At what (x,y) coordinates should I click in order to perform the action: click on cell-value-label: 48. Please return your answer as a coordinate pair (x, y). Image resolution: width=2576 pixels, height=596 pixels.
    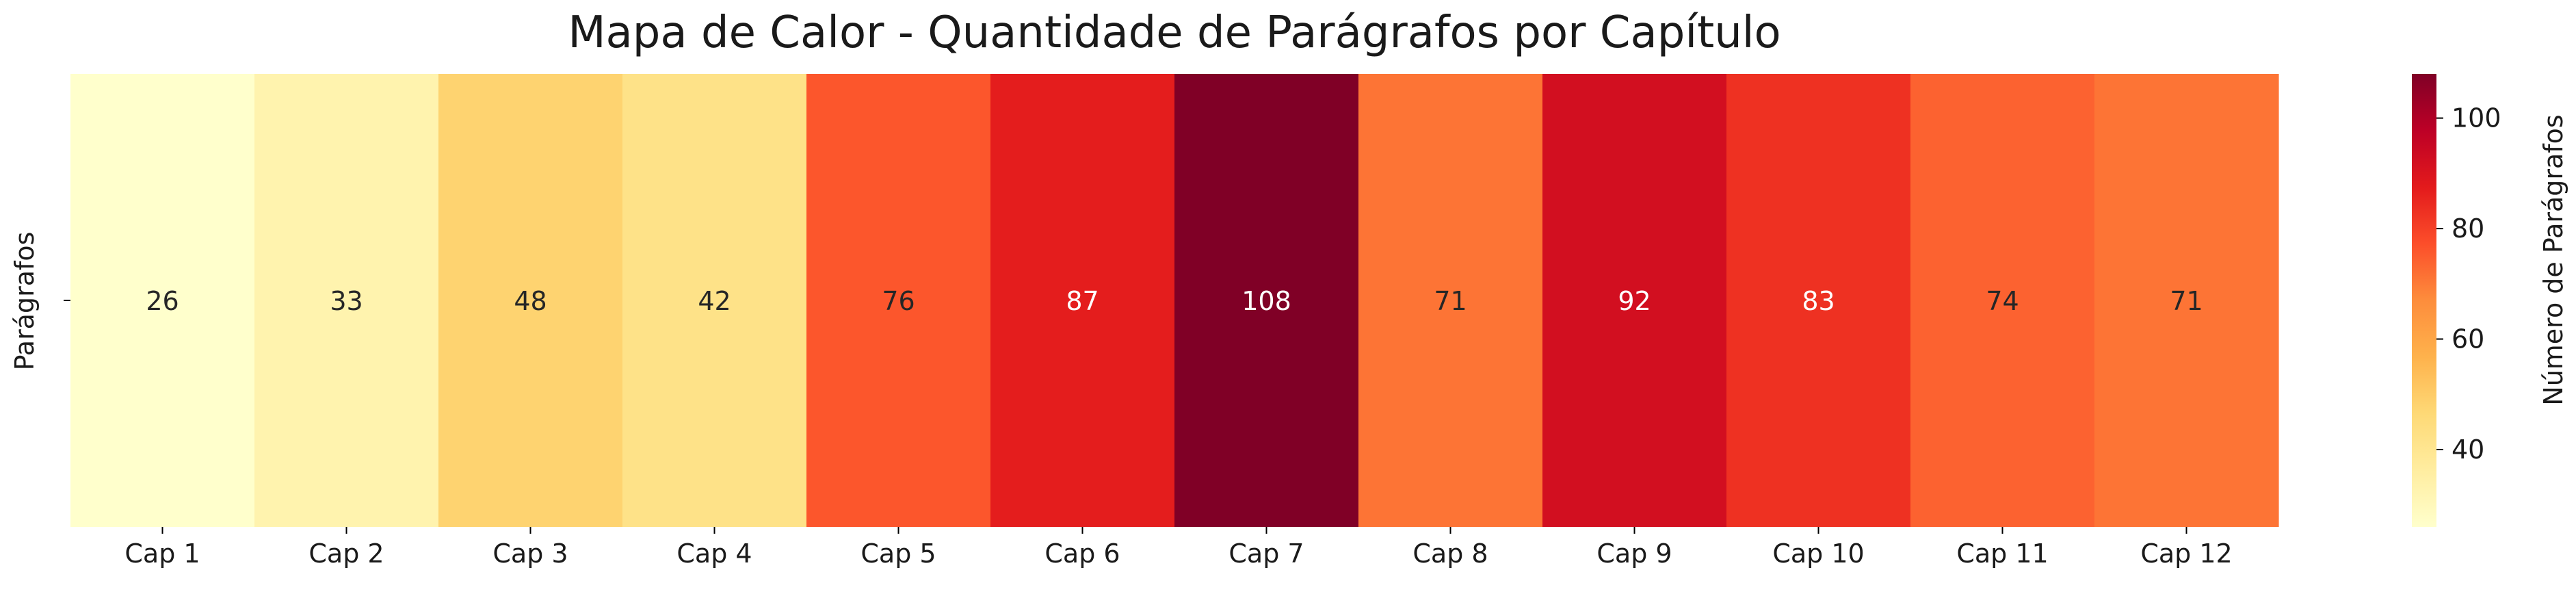
    Looking at the image, I should click on (530, 301).